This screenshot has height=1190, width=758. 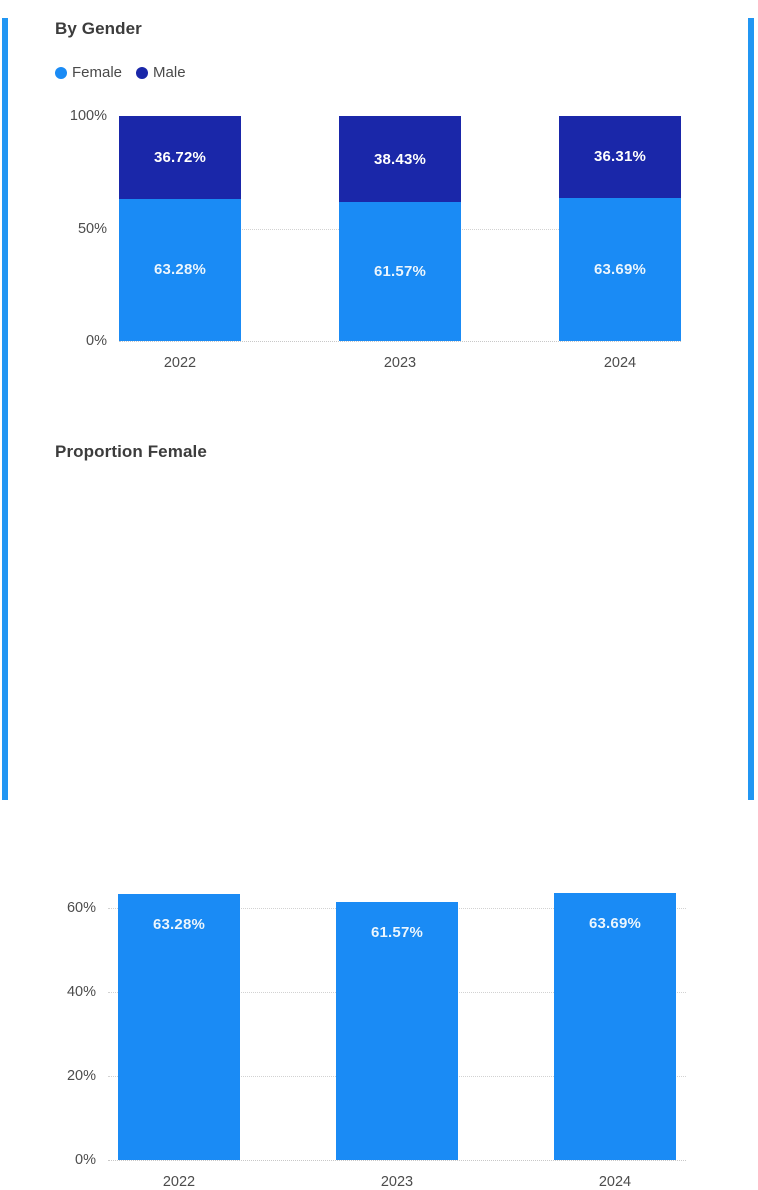 What do you see at coordinates (400, 363) in the screenshot?
I see `x-tick-label-2023: 2023` at bounding box center [400, 363].